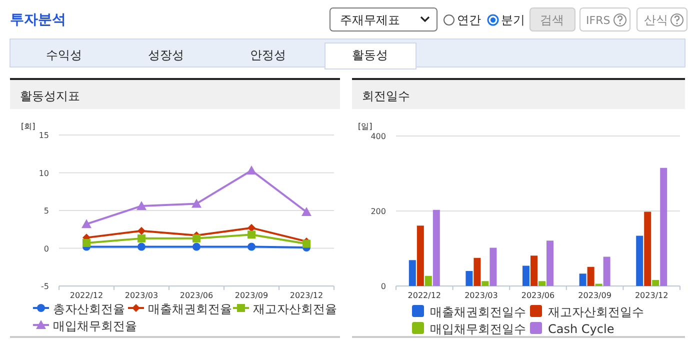 The width and height of the screenshot is (697, 342). What do you see at coordinates (378, 136) in the screenshot?
I see `y-tick-label: 400` at bounding box center [378, 136].